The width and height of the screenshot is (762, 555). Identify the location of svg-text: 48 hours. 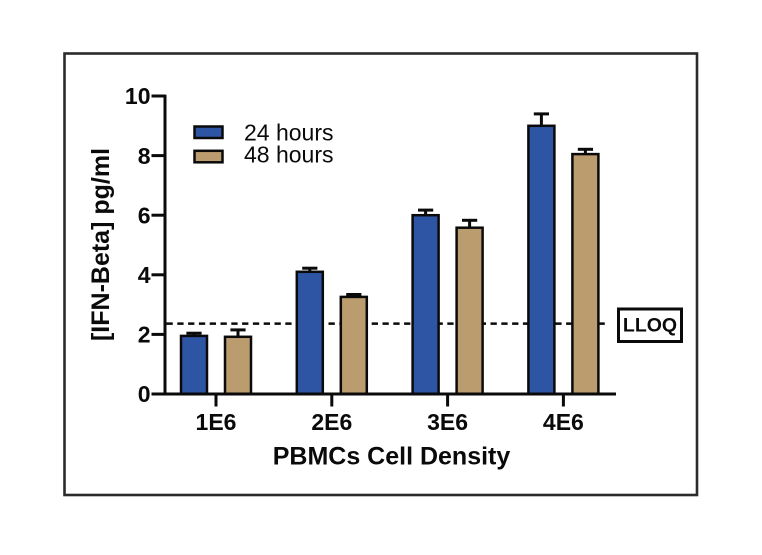
(289, 155).